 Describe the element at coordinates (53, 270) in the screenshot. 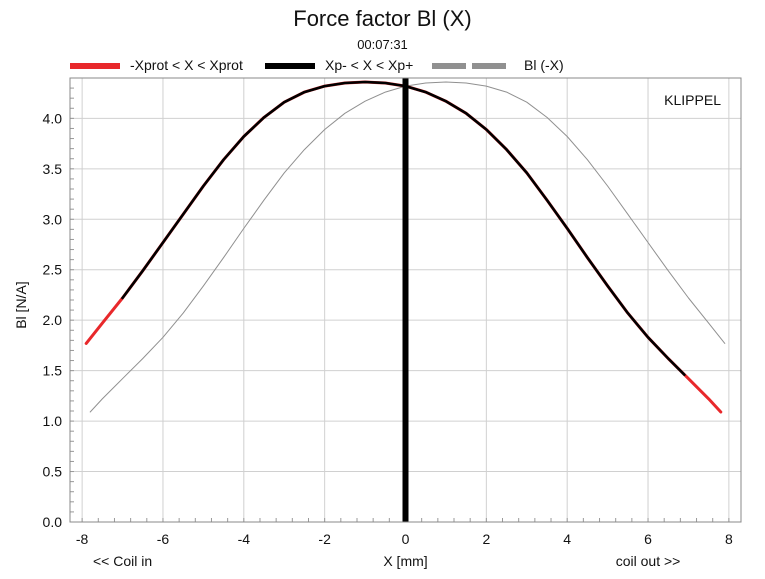

I see `y-tick-label: 2.5` at that location.